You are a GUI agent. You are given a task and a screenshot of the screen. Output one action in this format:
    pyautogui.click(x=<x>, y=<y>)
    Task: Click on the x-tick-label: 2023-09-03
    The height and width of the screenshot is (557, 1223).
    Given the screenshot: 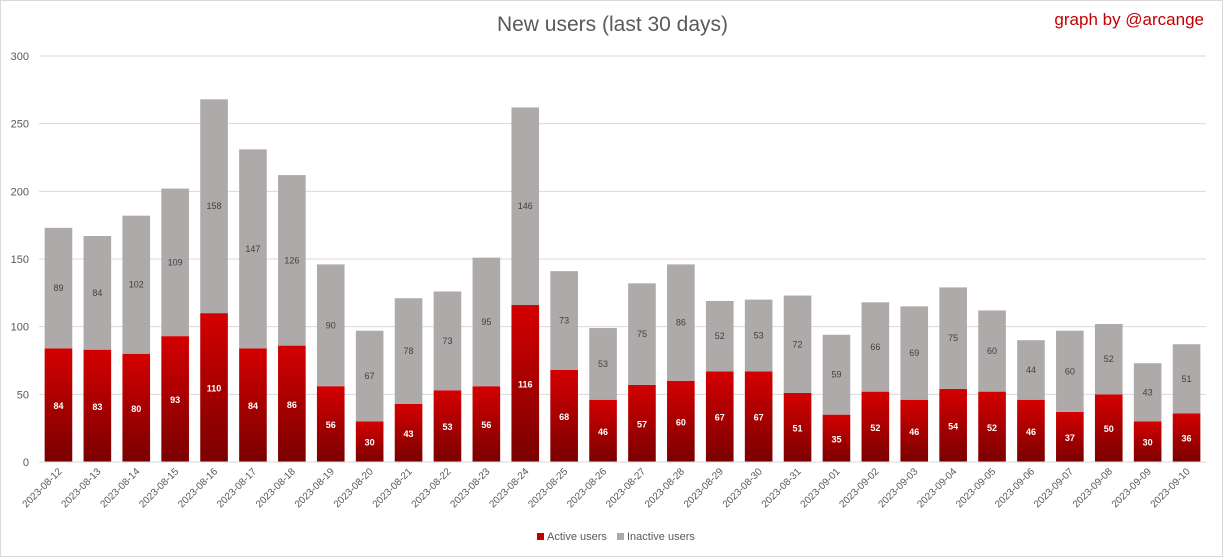 What is the action you would take?
    pyautogui.click(x=898, y=488)
    